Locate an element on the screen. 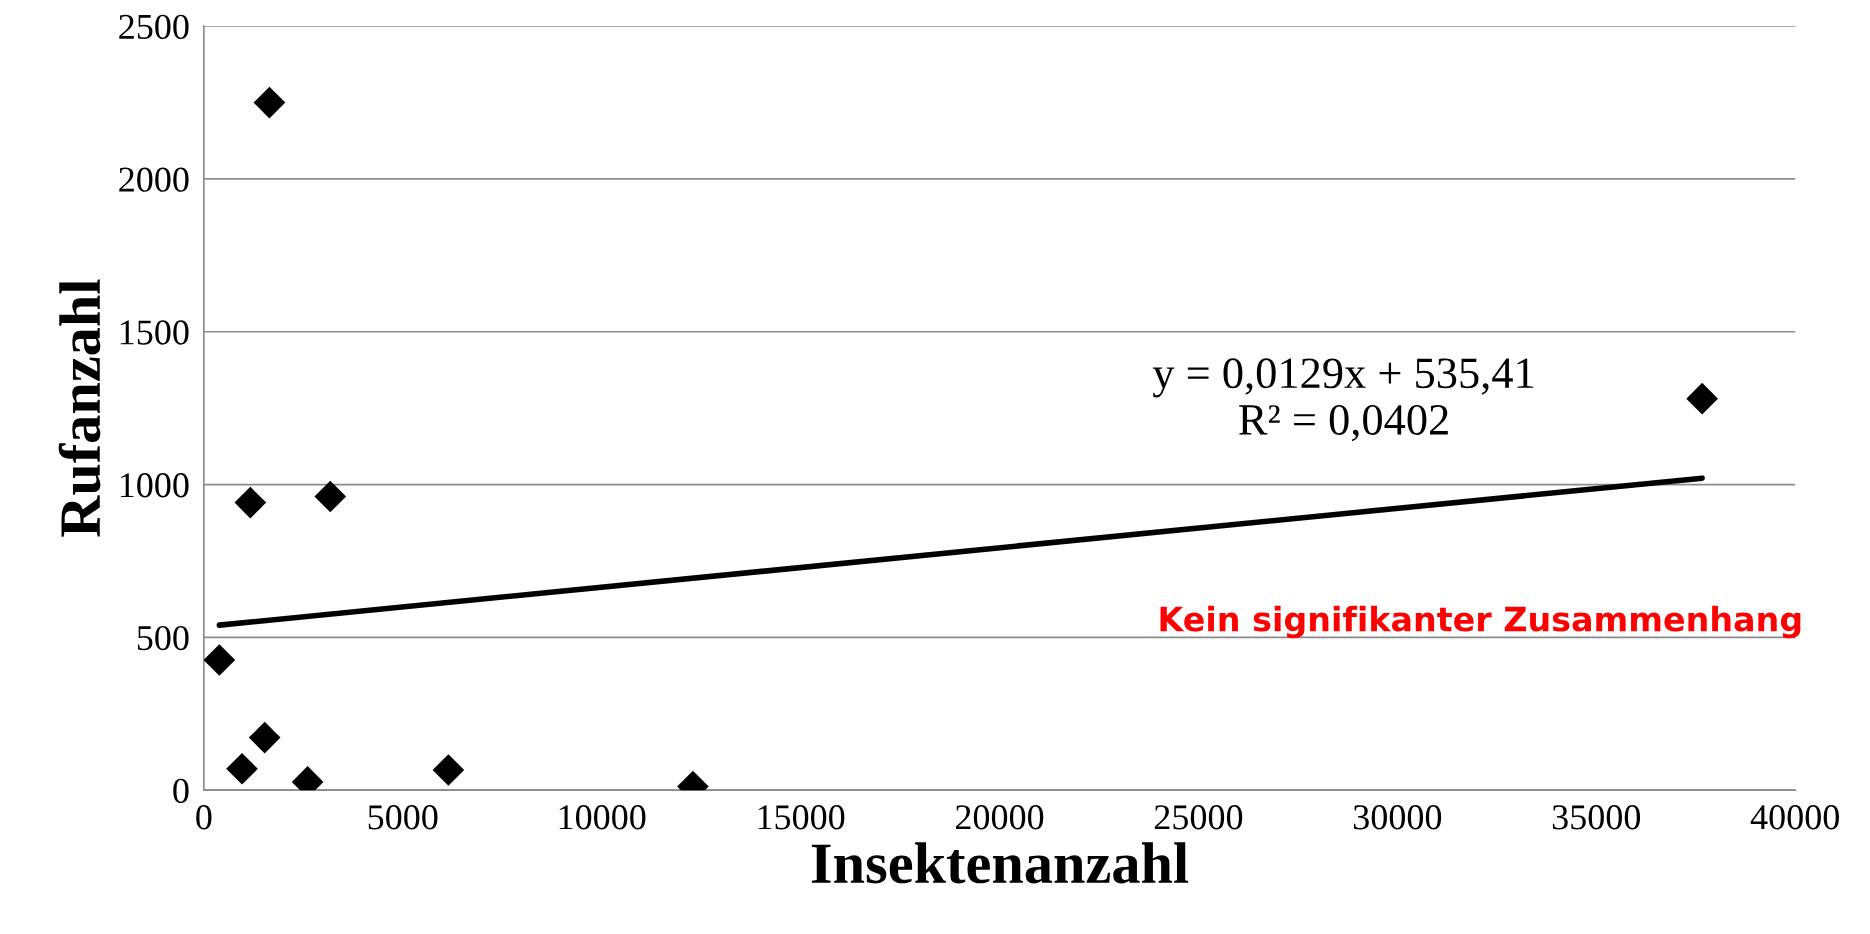 This screenshot has height=934, width=1870. x-tick-label: 25000 is located at coordinates (1198, 817).